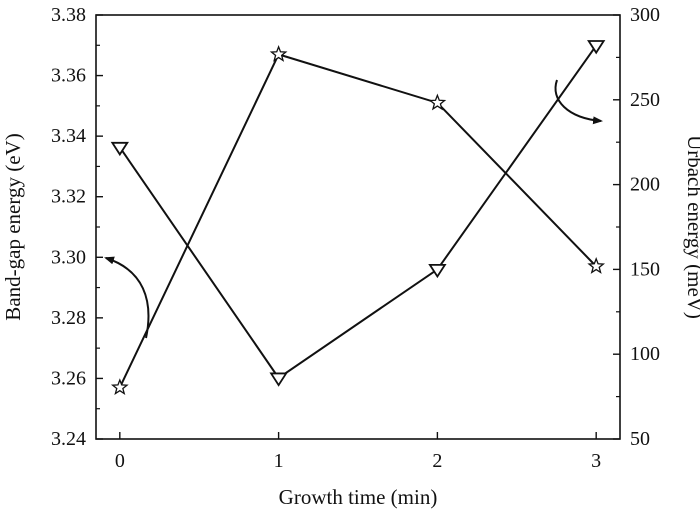 This screenshot has height=514, width=700. What do you see at coordinates (13, 226) in the screenshot?
I see `y-axis-left-title: Band-gap energy (eV)` at bounding box center [13, 226].